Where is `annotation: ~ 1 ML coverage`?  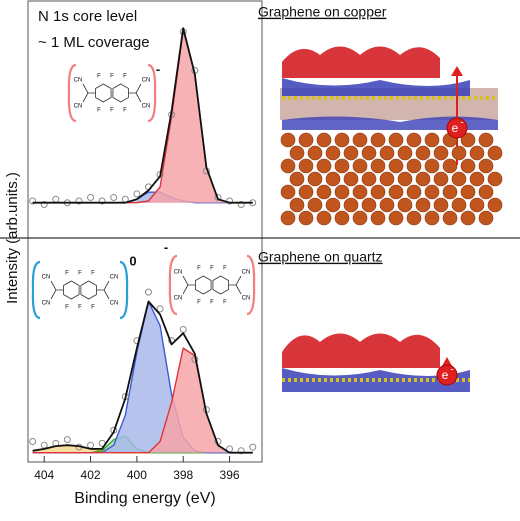 annotation: ~ 1 ML coverage is located at coordinates (94, 42).